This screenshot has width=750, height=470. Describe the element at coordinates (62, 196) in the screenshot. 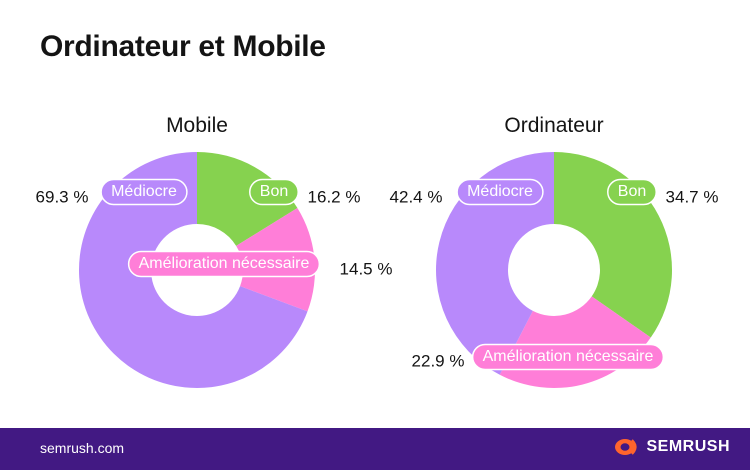

I see `value-label-mediocre: 69.3 %` at that location.